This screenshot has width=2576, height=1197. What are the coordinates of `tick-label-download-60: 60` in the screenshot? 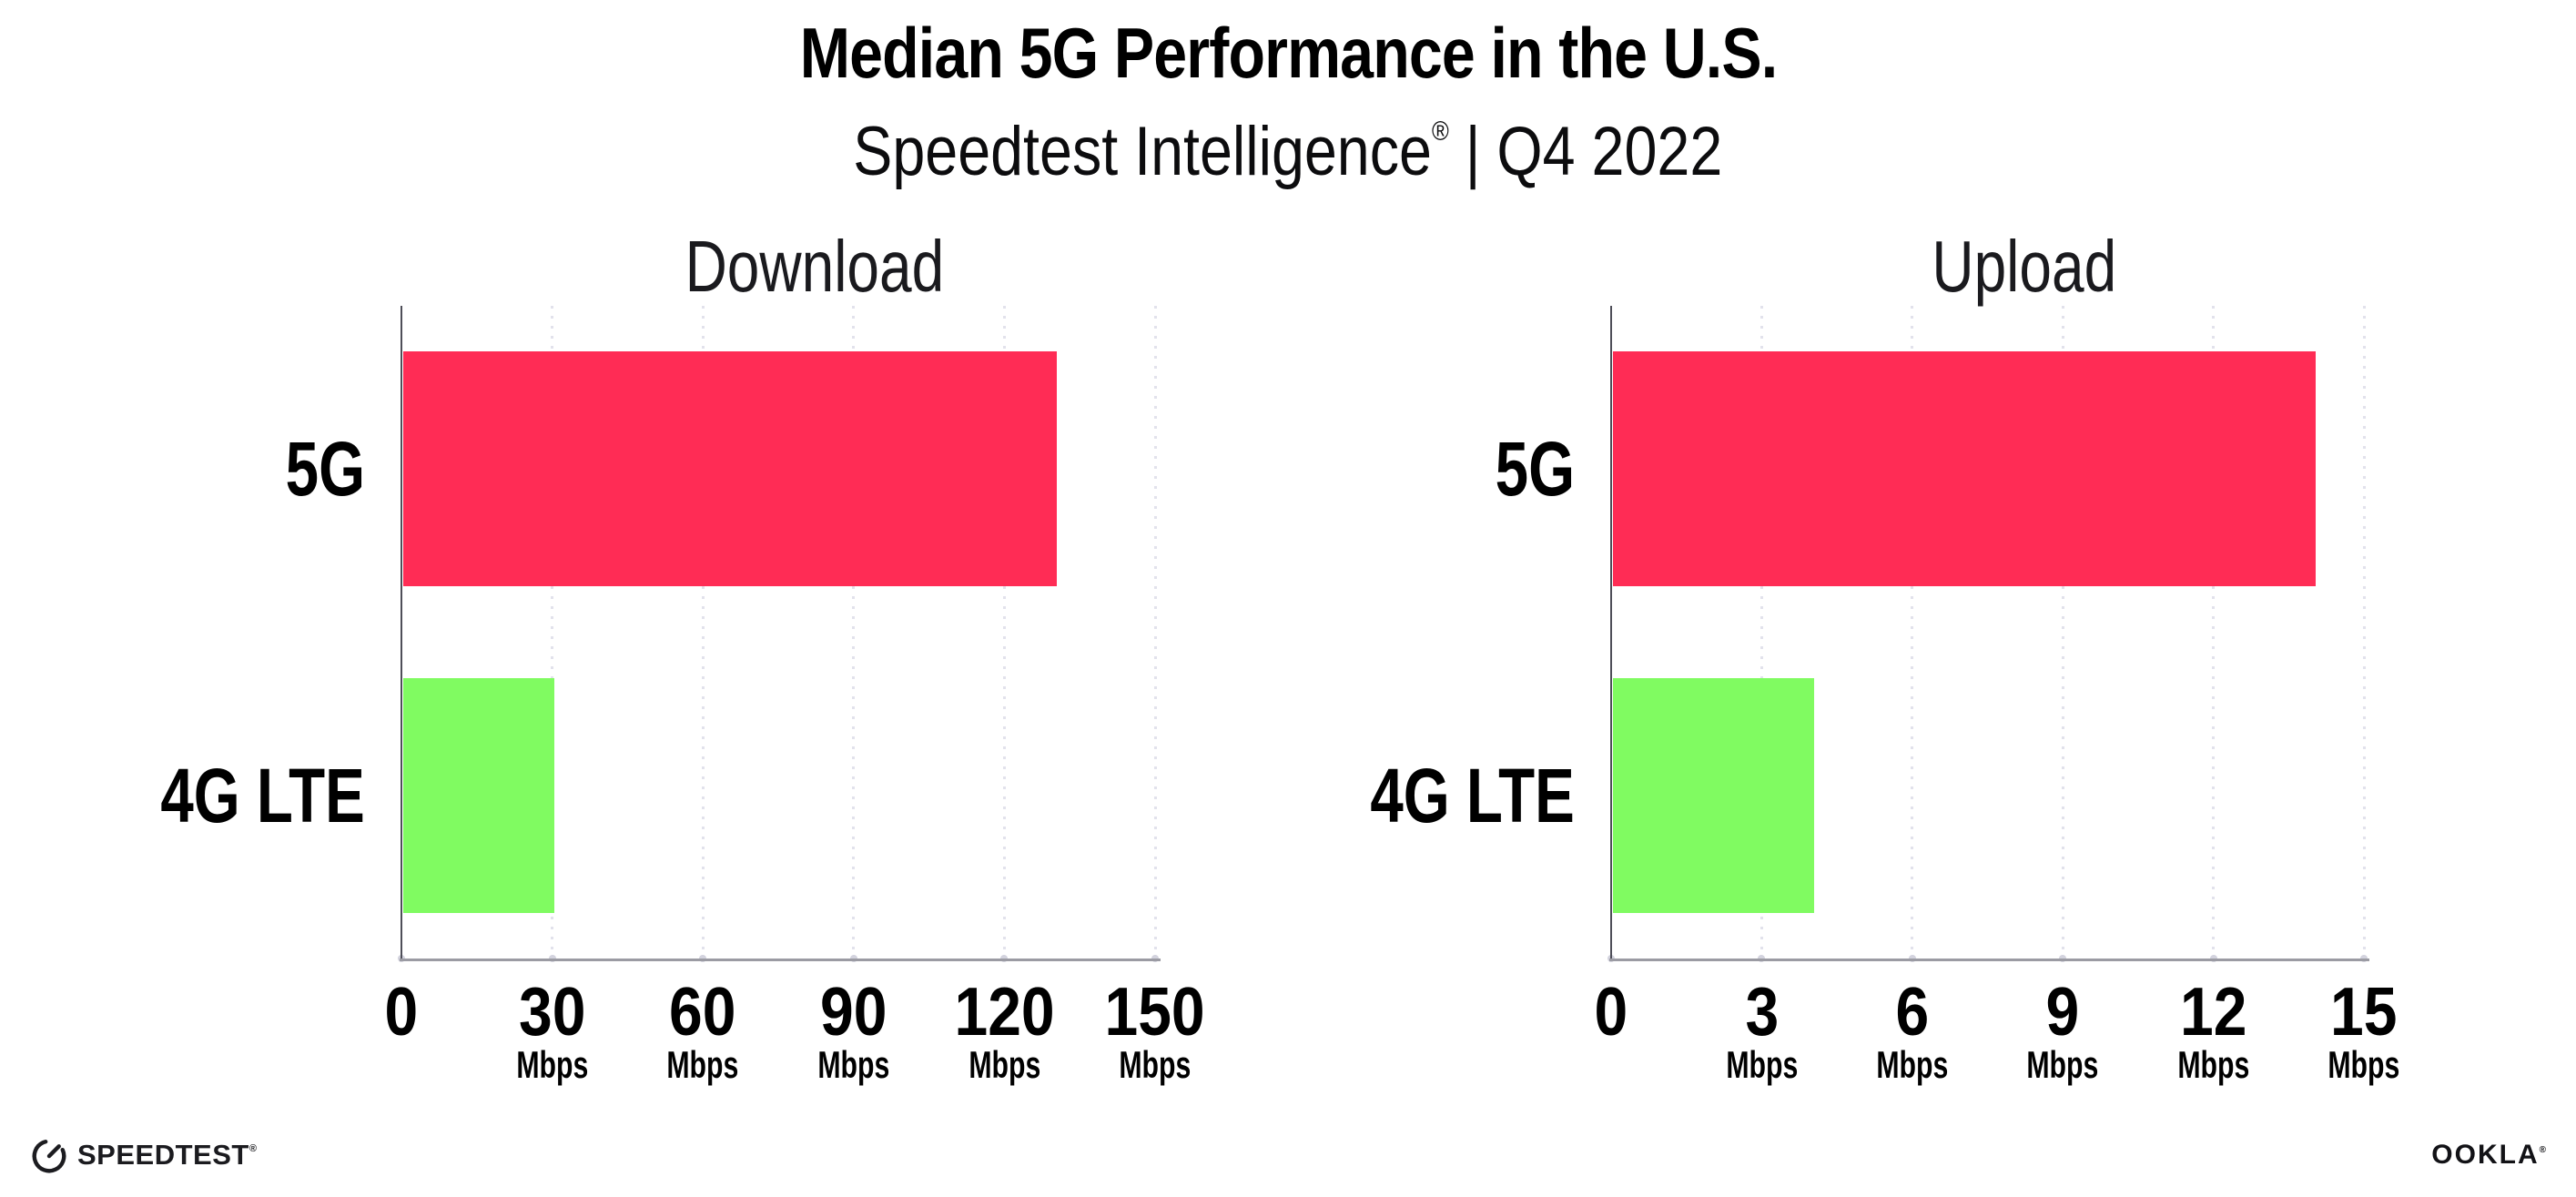 It's located at (702, 1011).